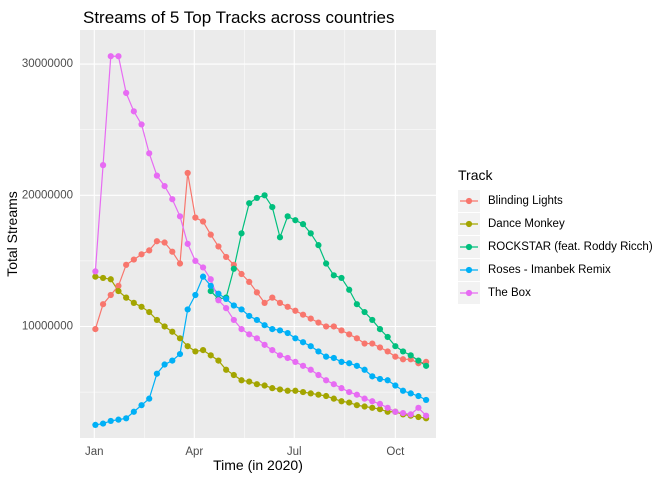 The height and width of the screenshot is (485, 672). What do you see at coordinates (47, 327) in the screenshot?
I see `y-tick-label: 10000000` at bounding box center [47, 327].